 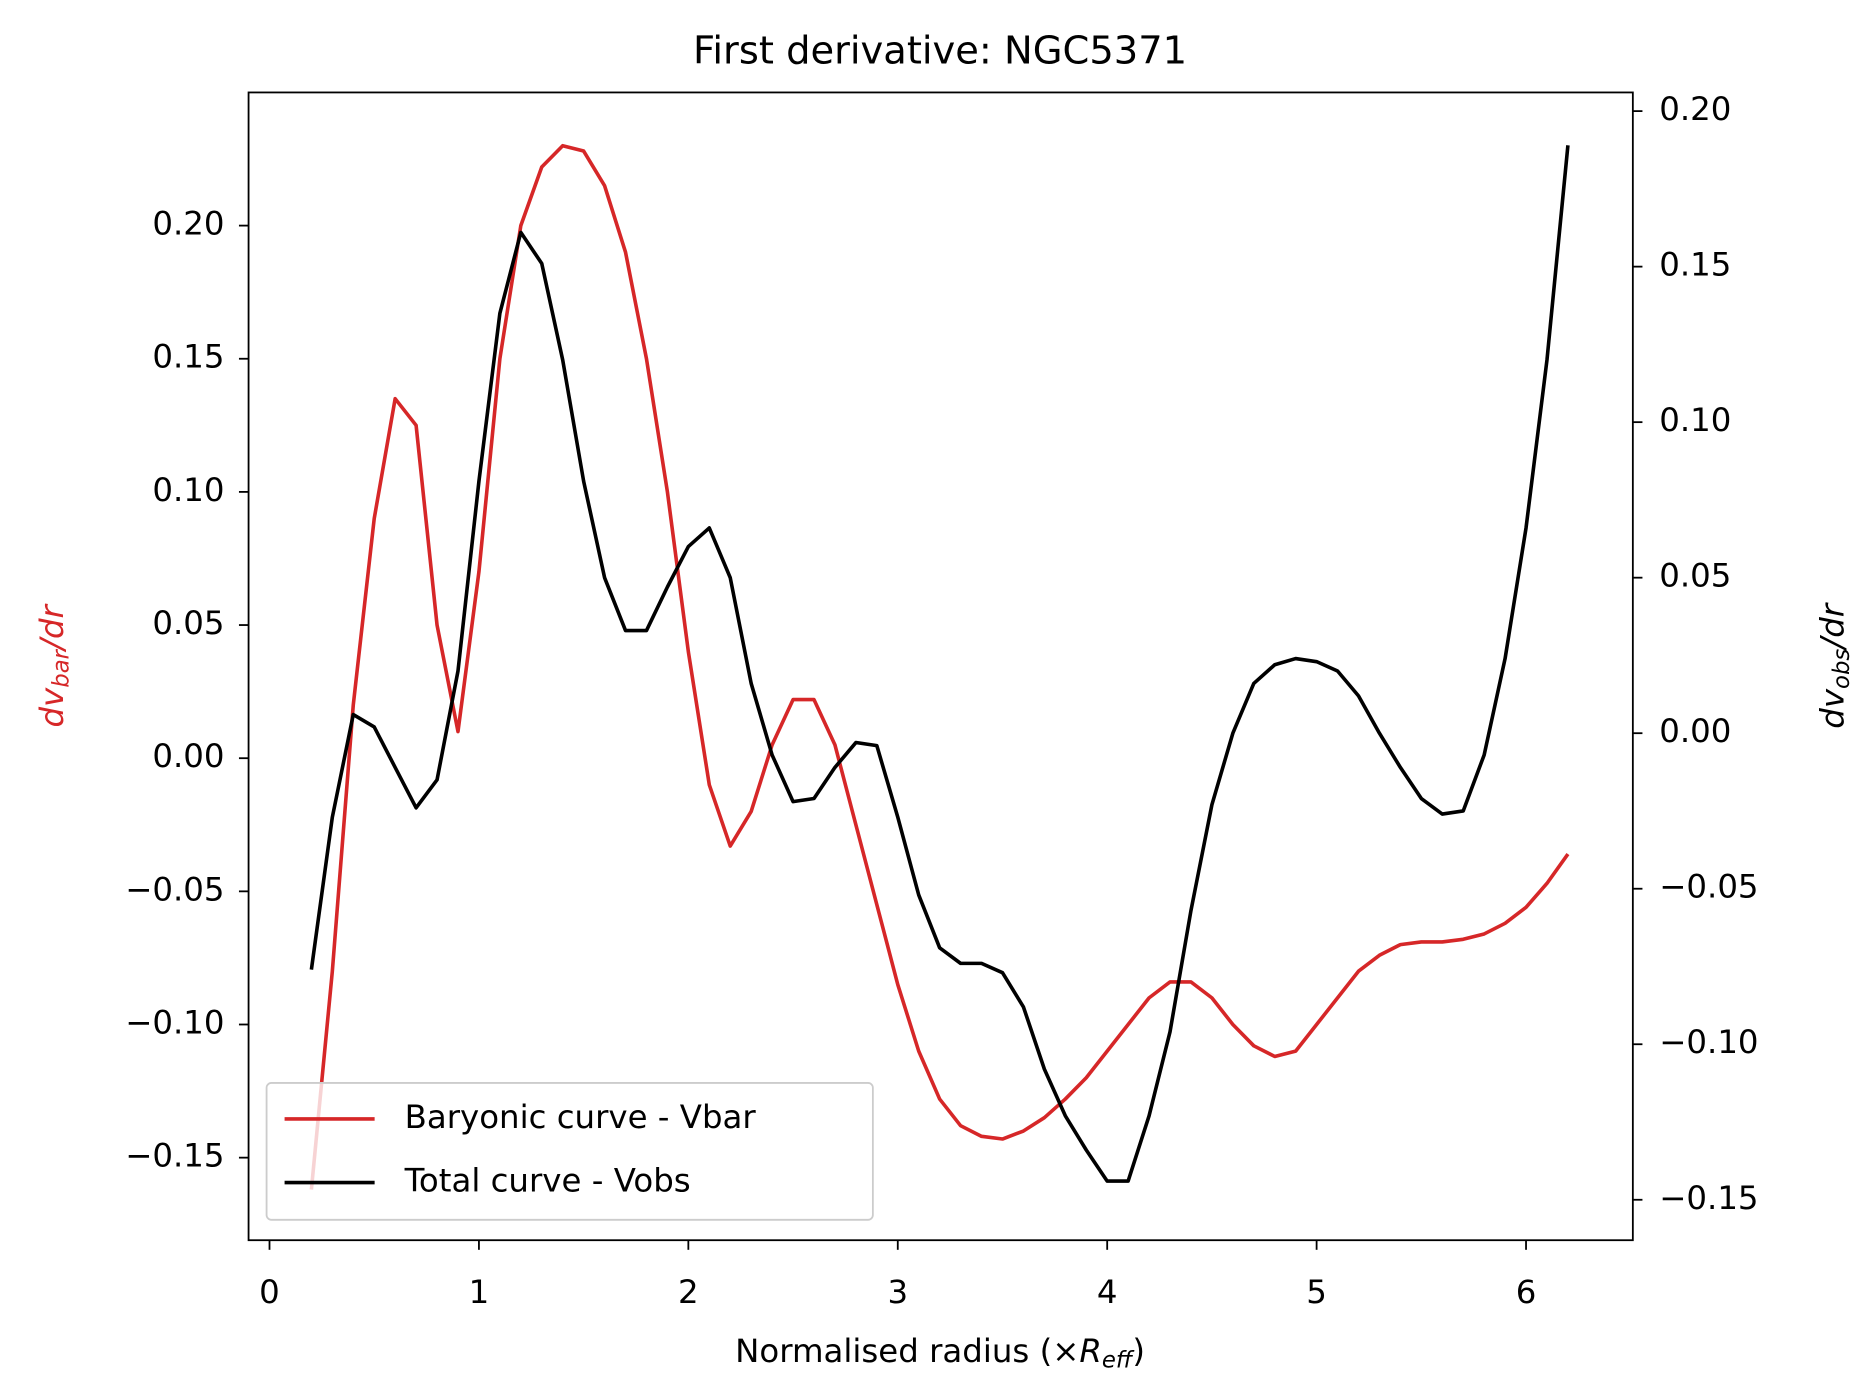 What do you see at coordinates (1526, 1292) in the screenshot?
I see `x-tick-label: 6` at bounding box center [1526, 1292].